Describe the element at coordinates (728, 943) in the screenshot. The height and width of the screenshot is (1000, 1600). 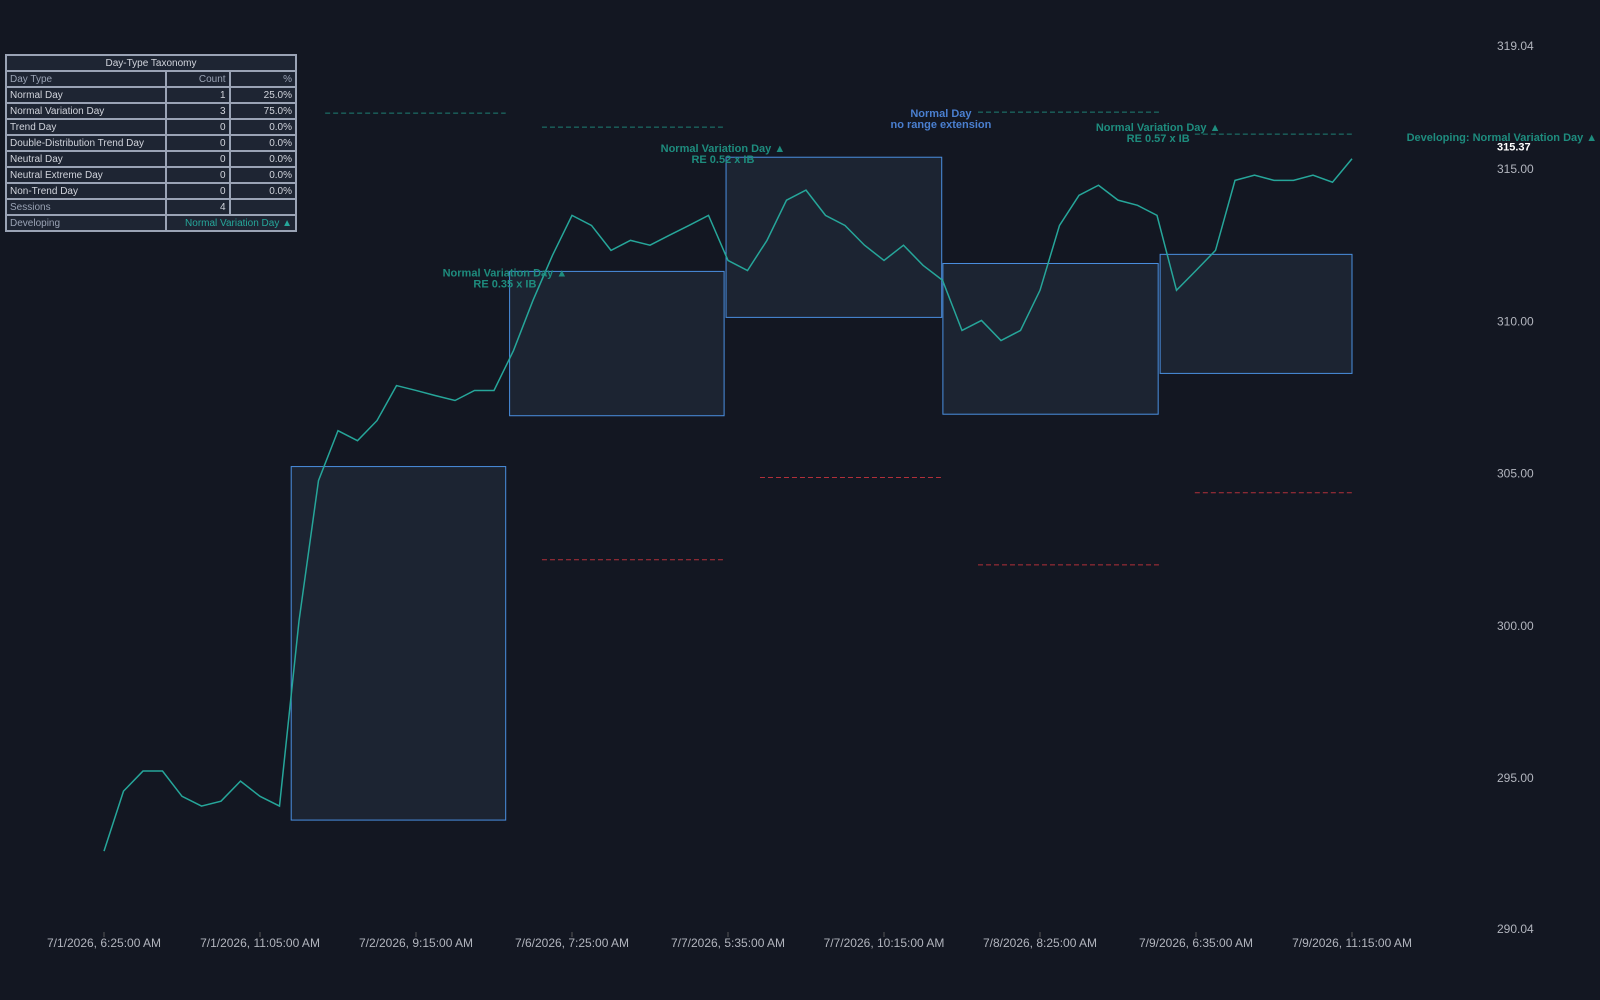
I see `x-tick-label: 7/7/2026, 5:35:00 AM` at that location.